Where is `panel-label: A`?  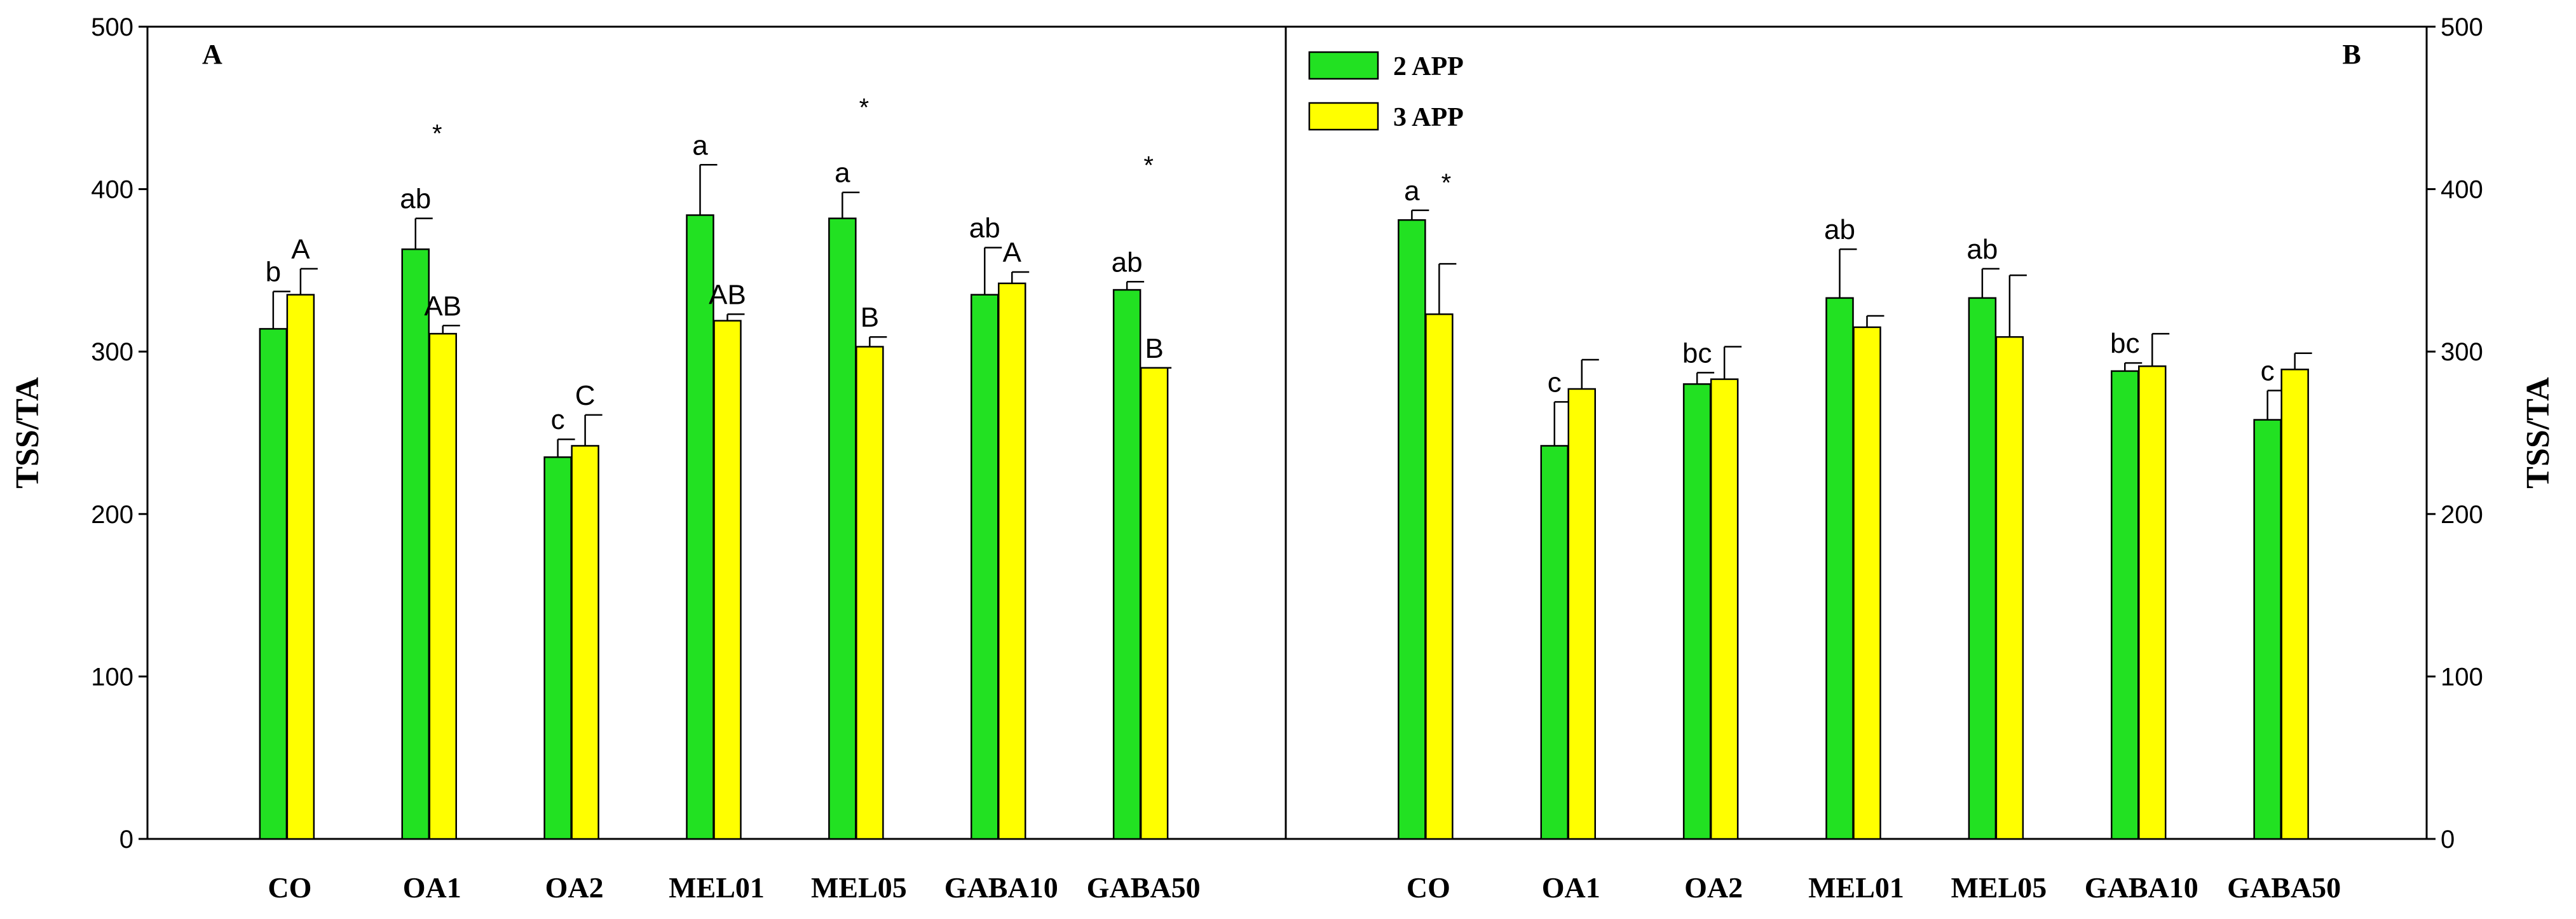
panel-label: A is located at coordinates (212, 54).